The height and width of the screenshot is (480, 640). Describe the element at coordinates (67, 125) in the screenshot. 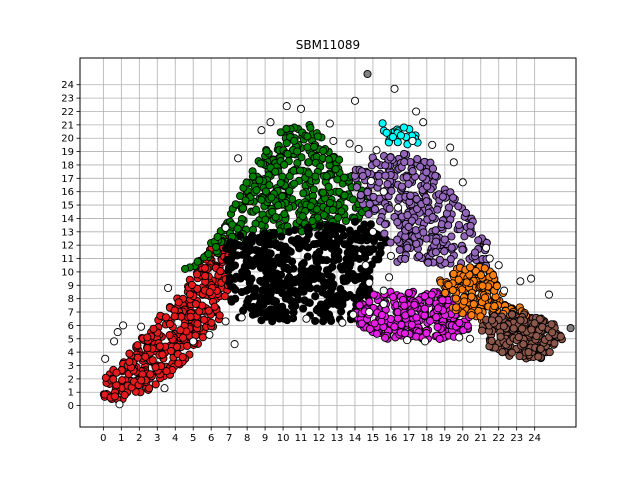

I see `y-tick-label: 21` at that location.